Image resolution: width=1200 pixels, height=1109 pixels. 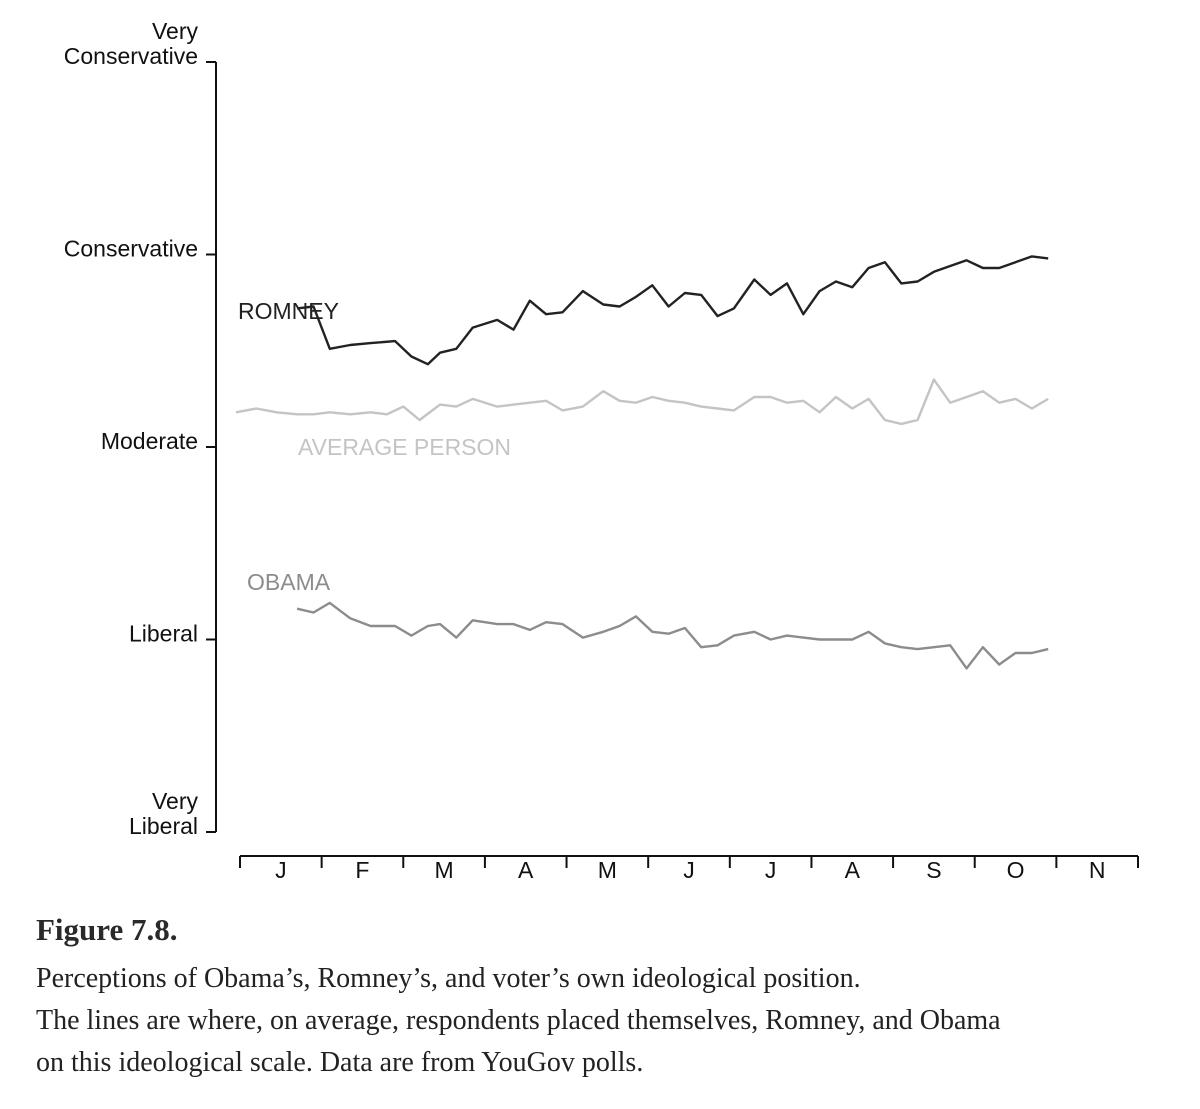 I want to click on x-month-label: F, so click(x=362, y=870).